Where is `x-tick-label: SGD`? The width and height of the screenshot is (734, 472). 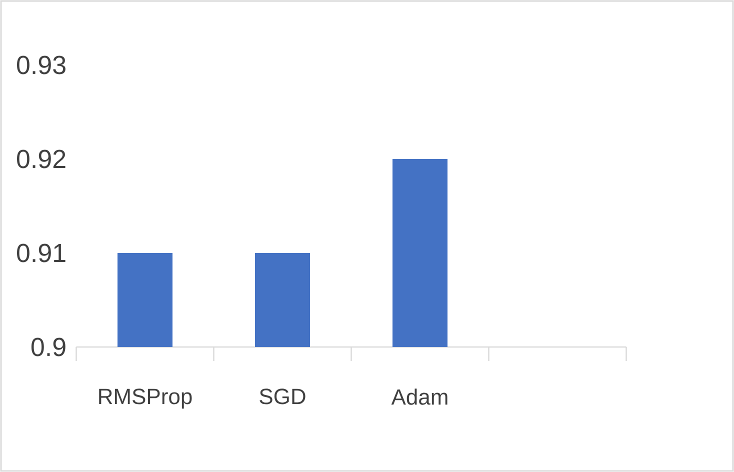 x-tick-label: SGD is located at coordinates (283, 396).